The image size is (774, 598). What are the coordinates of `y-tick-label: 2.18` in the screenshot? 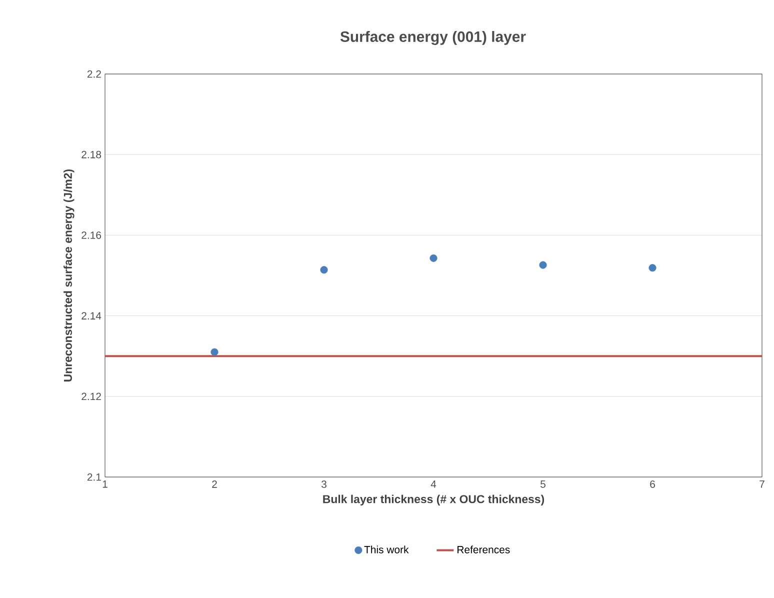 It's located at (92, 154).